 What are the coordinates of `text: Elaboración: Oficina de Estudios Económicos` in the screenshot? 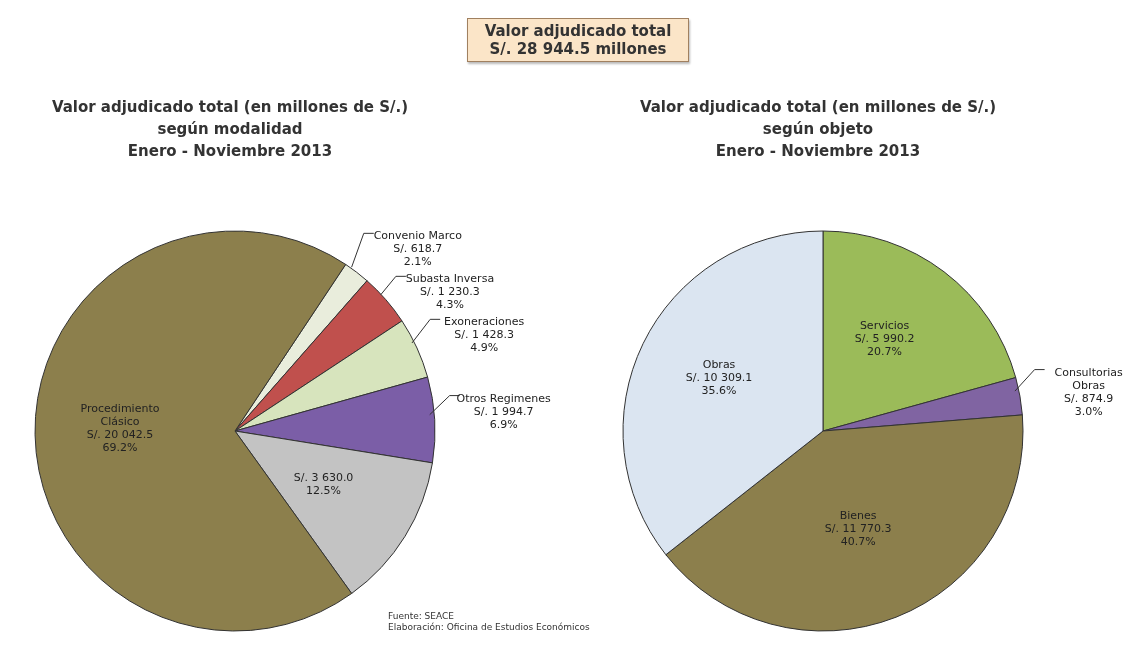 It's located at (489, 627).